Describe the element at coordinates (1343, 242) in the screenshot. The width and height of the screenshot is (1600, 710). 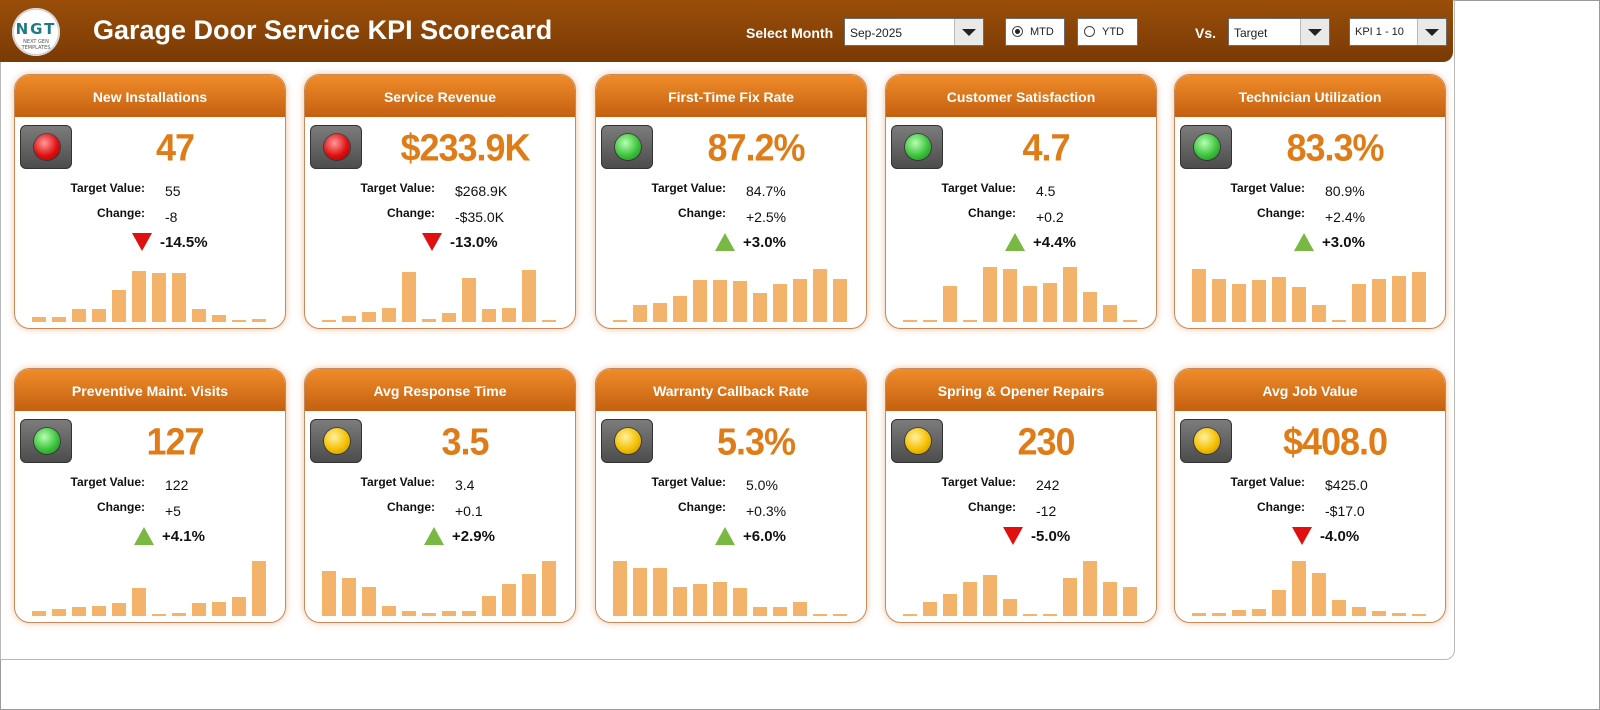
I see `change-percent: +3.0%` at that location.